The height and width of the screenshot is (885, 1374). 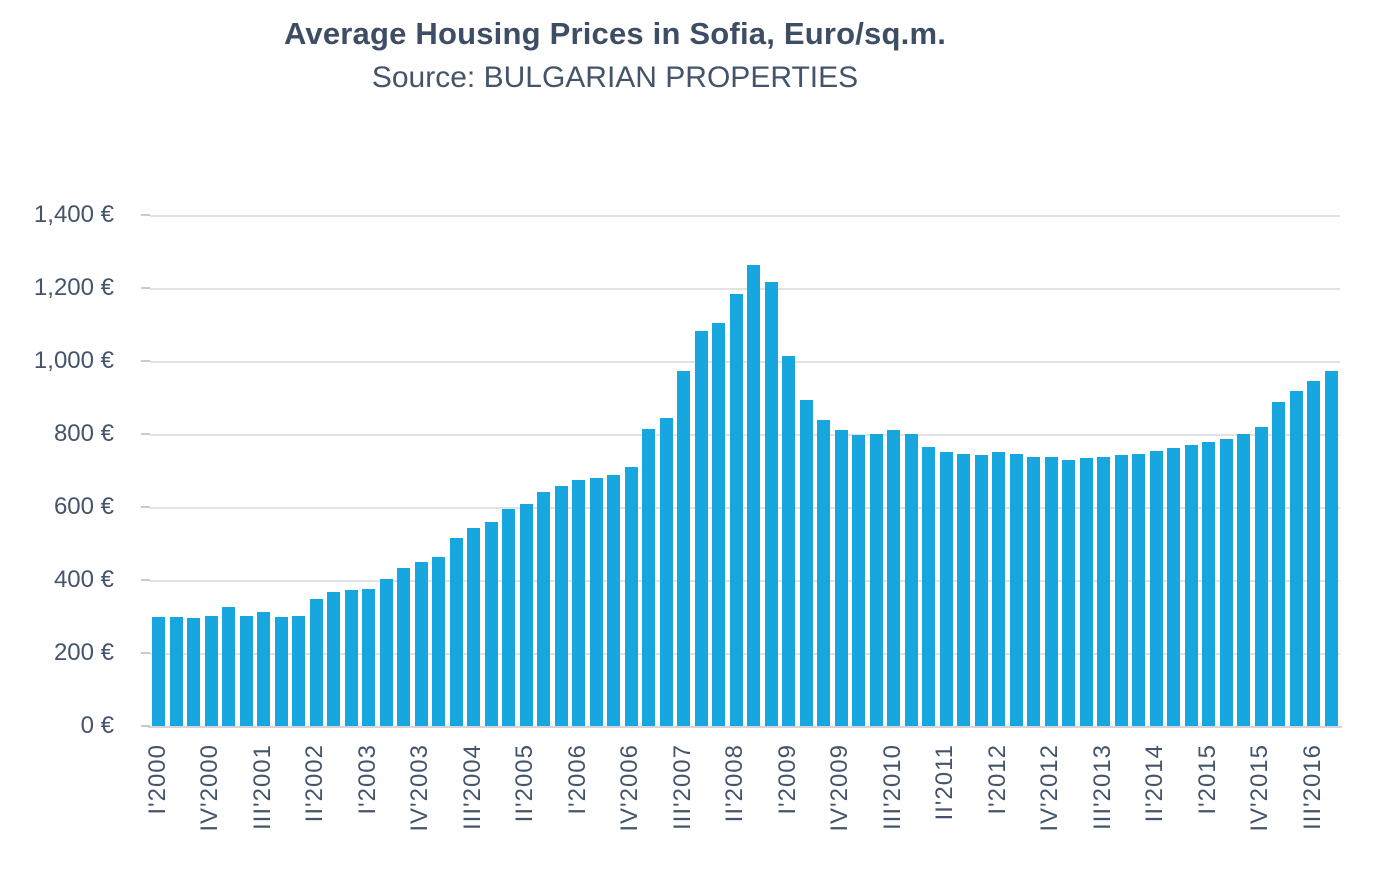 I want to click on x-tick-label: I'2003, so click(x=367, y=779).